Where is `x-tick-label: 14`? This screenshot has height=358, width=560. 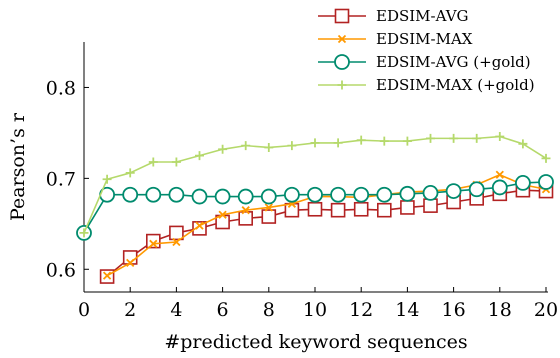
x-tick-label: 14 is located at coordinates (407, 310).